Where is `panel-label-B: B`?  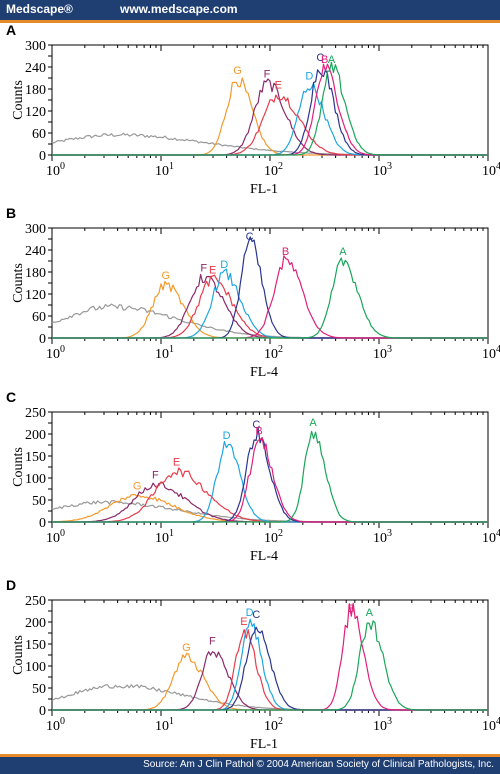 panel-label-B: B is located at coordinates (11, 213).